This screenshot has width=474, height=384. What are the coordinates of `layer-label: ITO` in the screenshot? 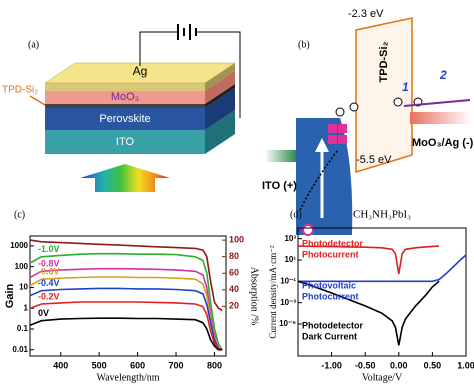 It's located at (125, 142).